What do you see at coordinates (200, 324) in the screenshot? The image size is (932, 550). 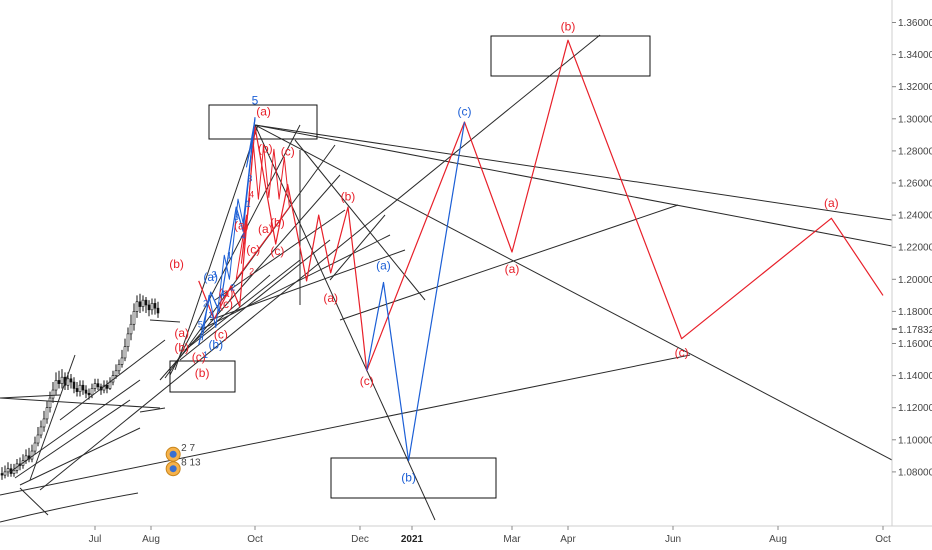 I see `wave-label-small: 5` at bounding box center [200, 324].